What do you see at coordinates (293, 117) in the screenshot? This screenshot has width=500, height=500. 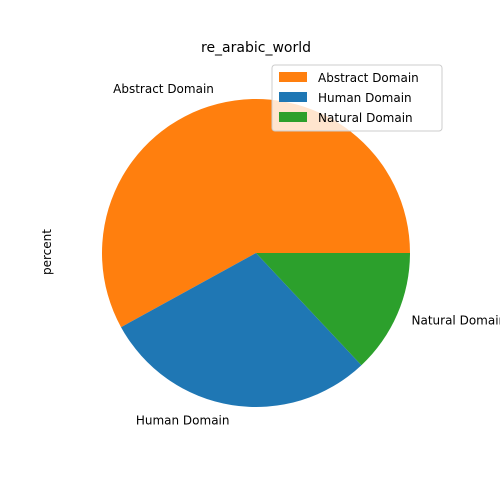 I see `legend-swatch-natural-domain` at bounding box center [293, 117].